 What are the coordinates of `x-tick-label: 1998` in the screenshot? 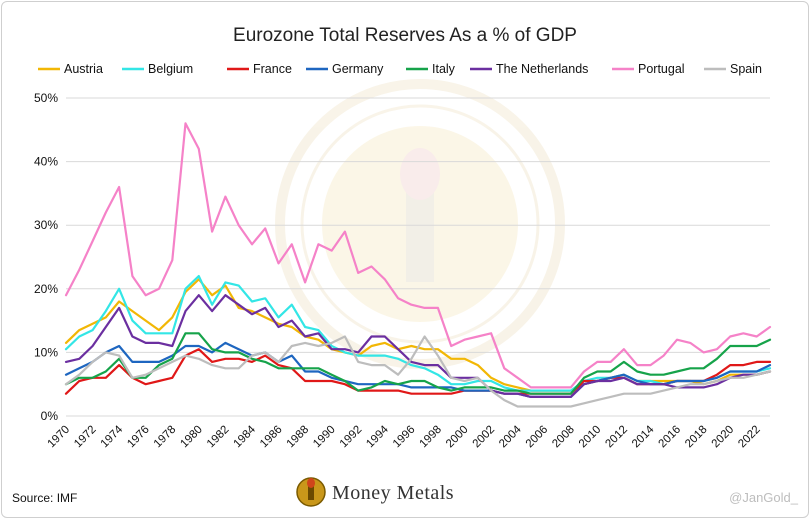 It's located at (430, 437).